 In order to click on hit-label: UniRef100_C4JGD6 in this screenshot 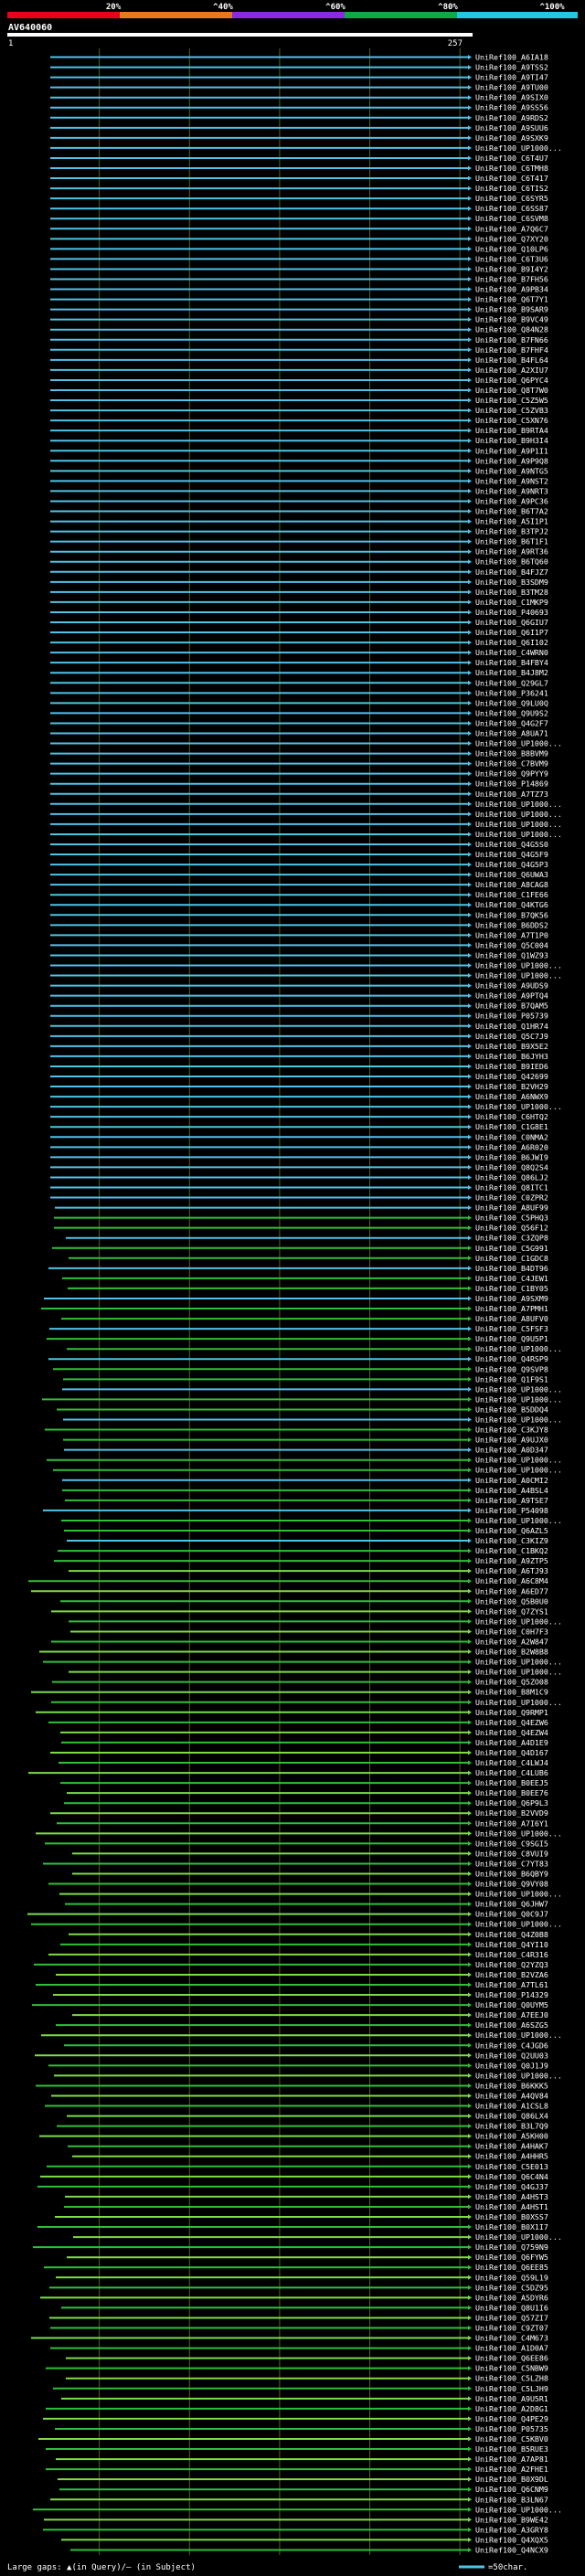, I will do `click(512, 2045)`.